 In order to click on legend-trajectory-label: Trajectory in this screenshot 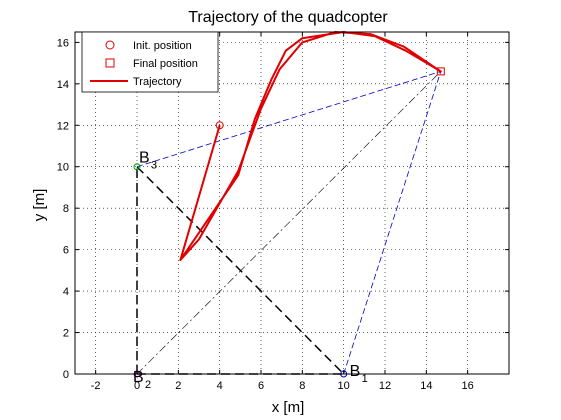, I will do `click(157, 82)`.